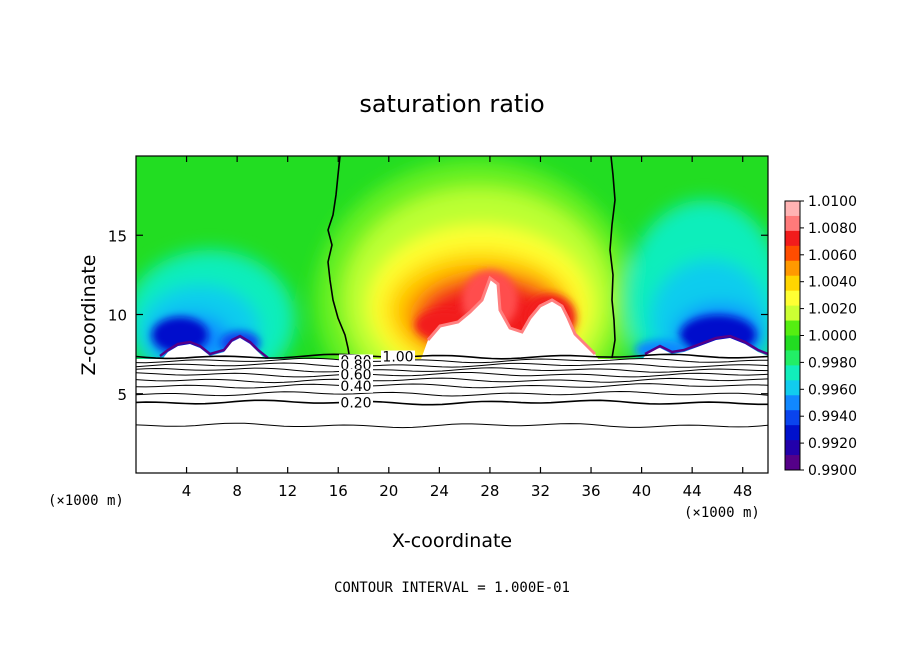 The image size is (904, 654). Describe the element at coordinates (117, 316) in the screenshot. I see `y-tick-label: 10` at that location.